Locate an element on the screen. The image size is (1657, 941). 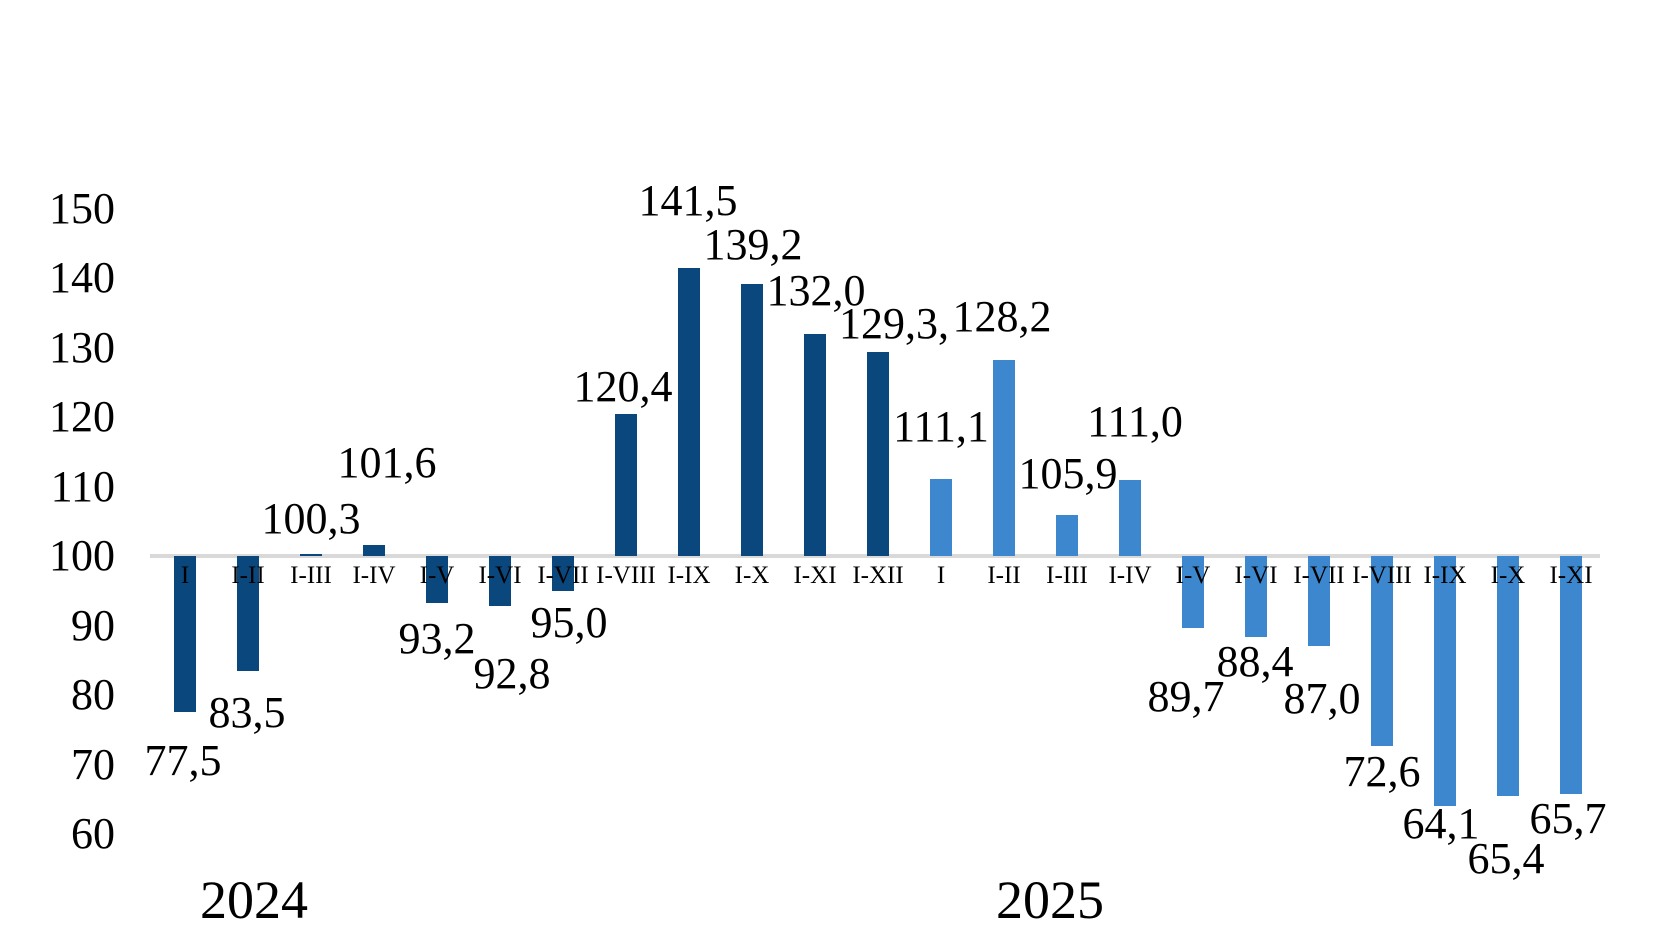
y-axis-tick-label: 140 is located at coordinates (82, 277).